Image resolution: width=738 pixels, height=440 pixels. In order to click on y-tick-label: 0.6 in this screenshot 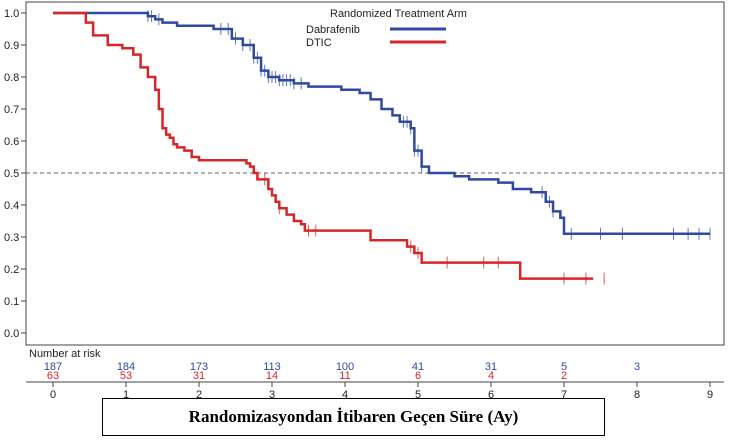, I will do `click(11, 142)`.